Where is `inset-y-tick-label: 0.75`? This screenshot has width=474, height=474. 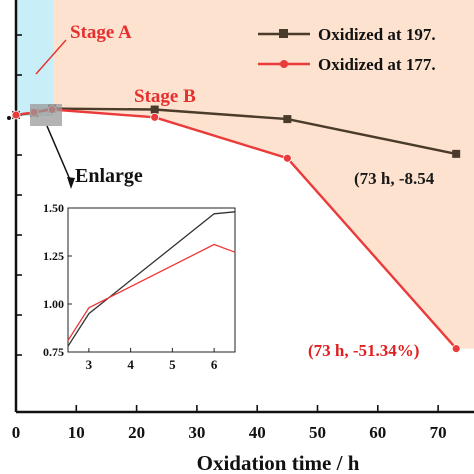 inset-y-tick-label: 0.75 is located at coordinates (53, 352).